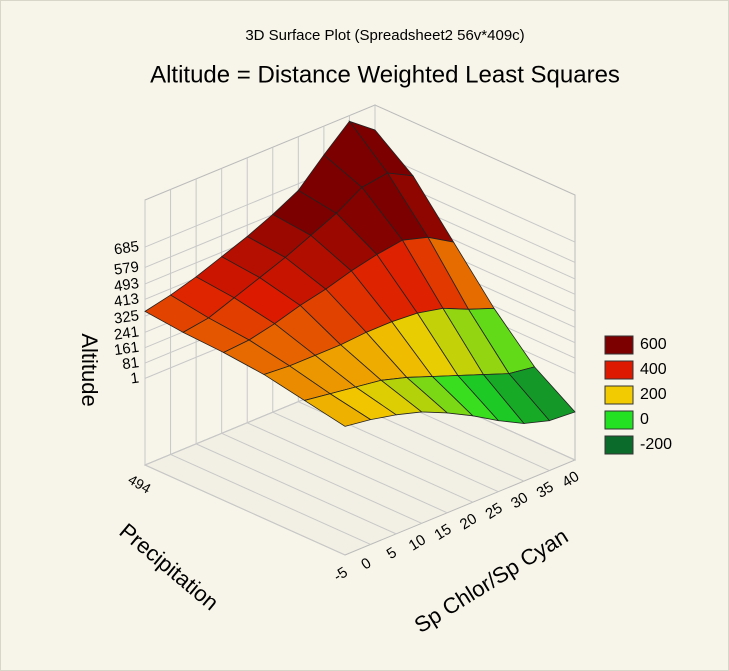  I want to click on x-tick-label: 15, so click(442, 532).